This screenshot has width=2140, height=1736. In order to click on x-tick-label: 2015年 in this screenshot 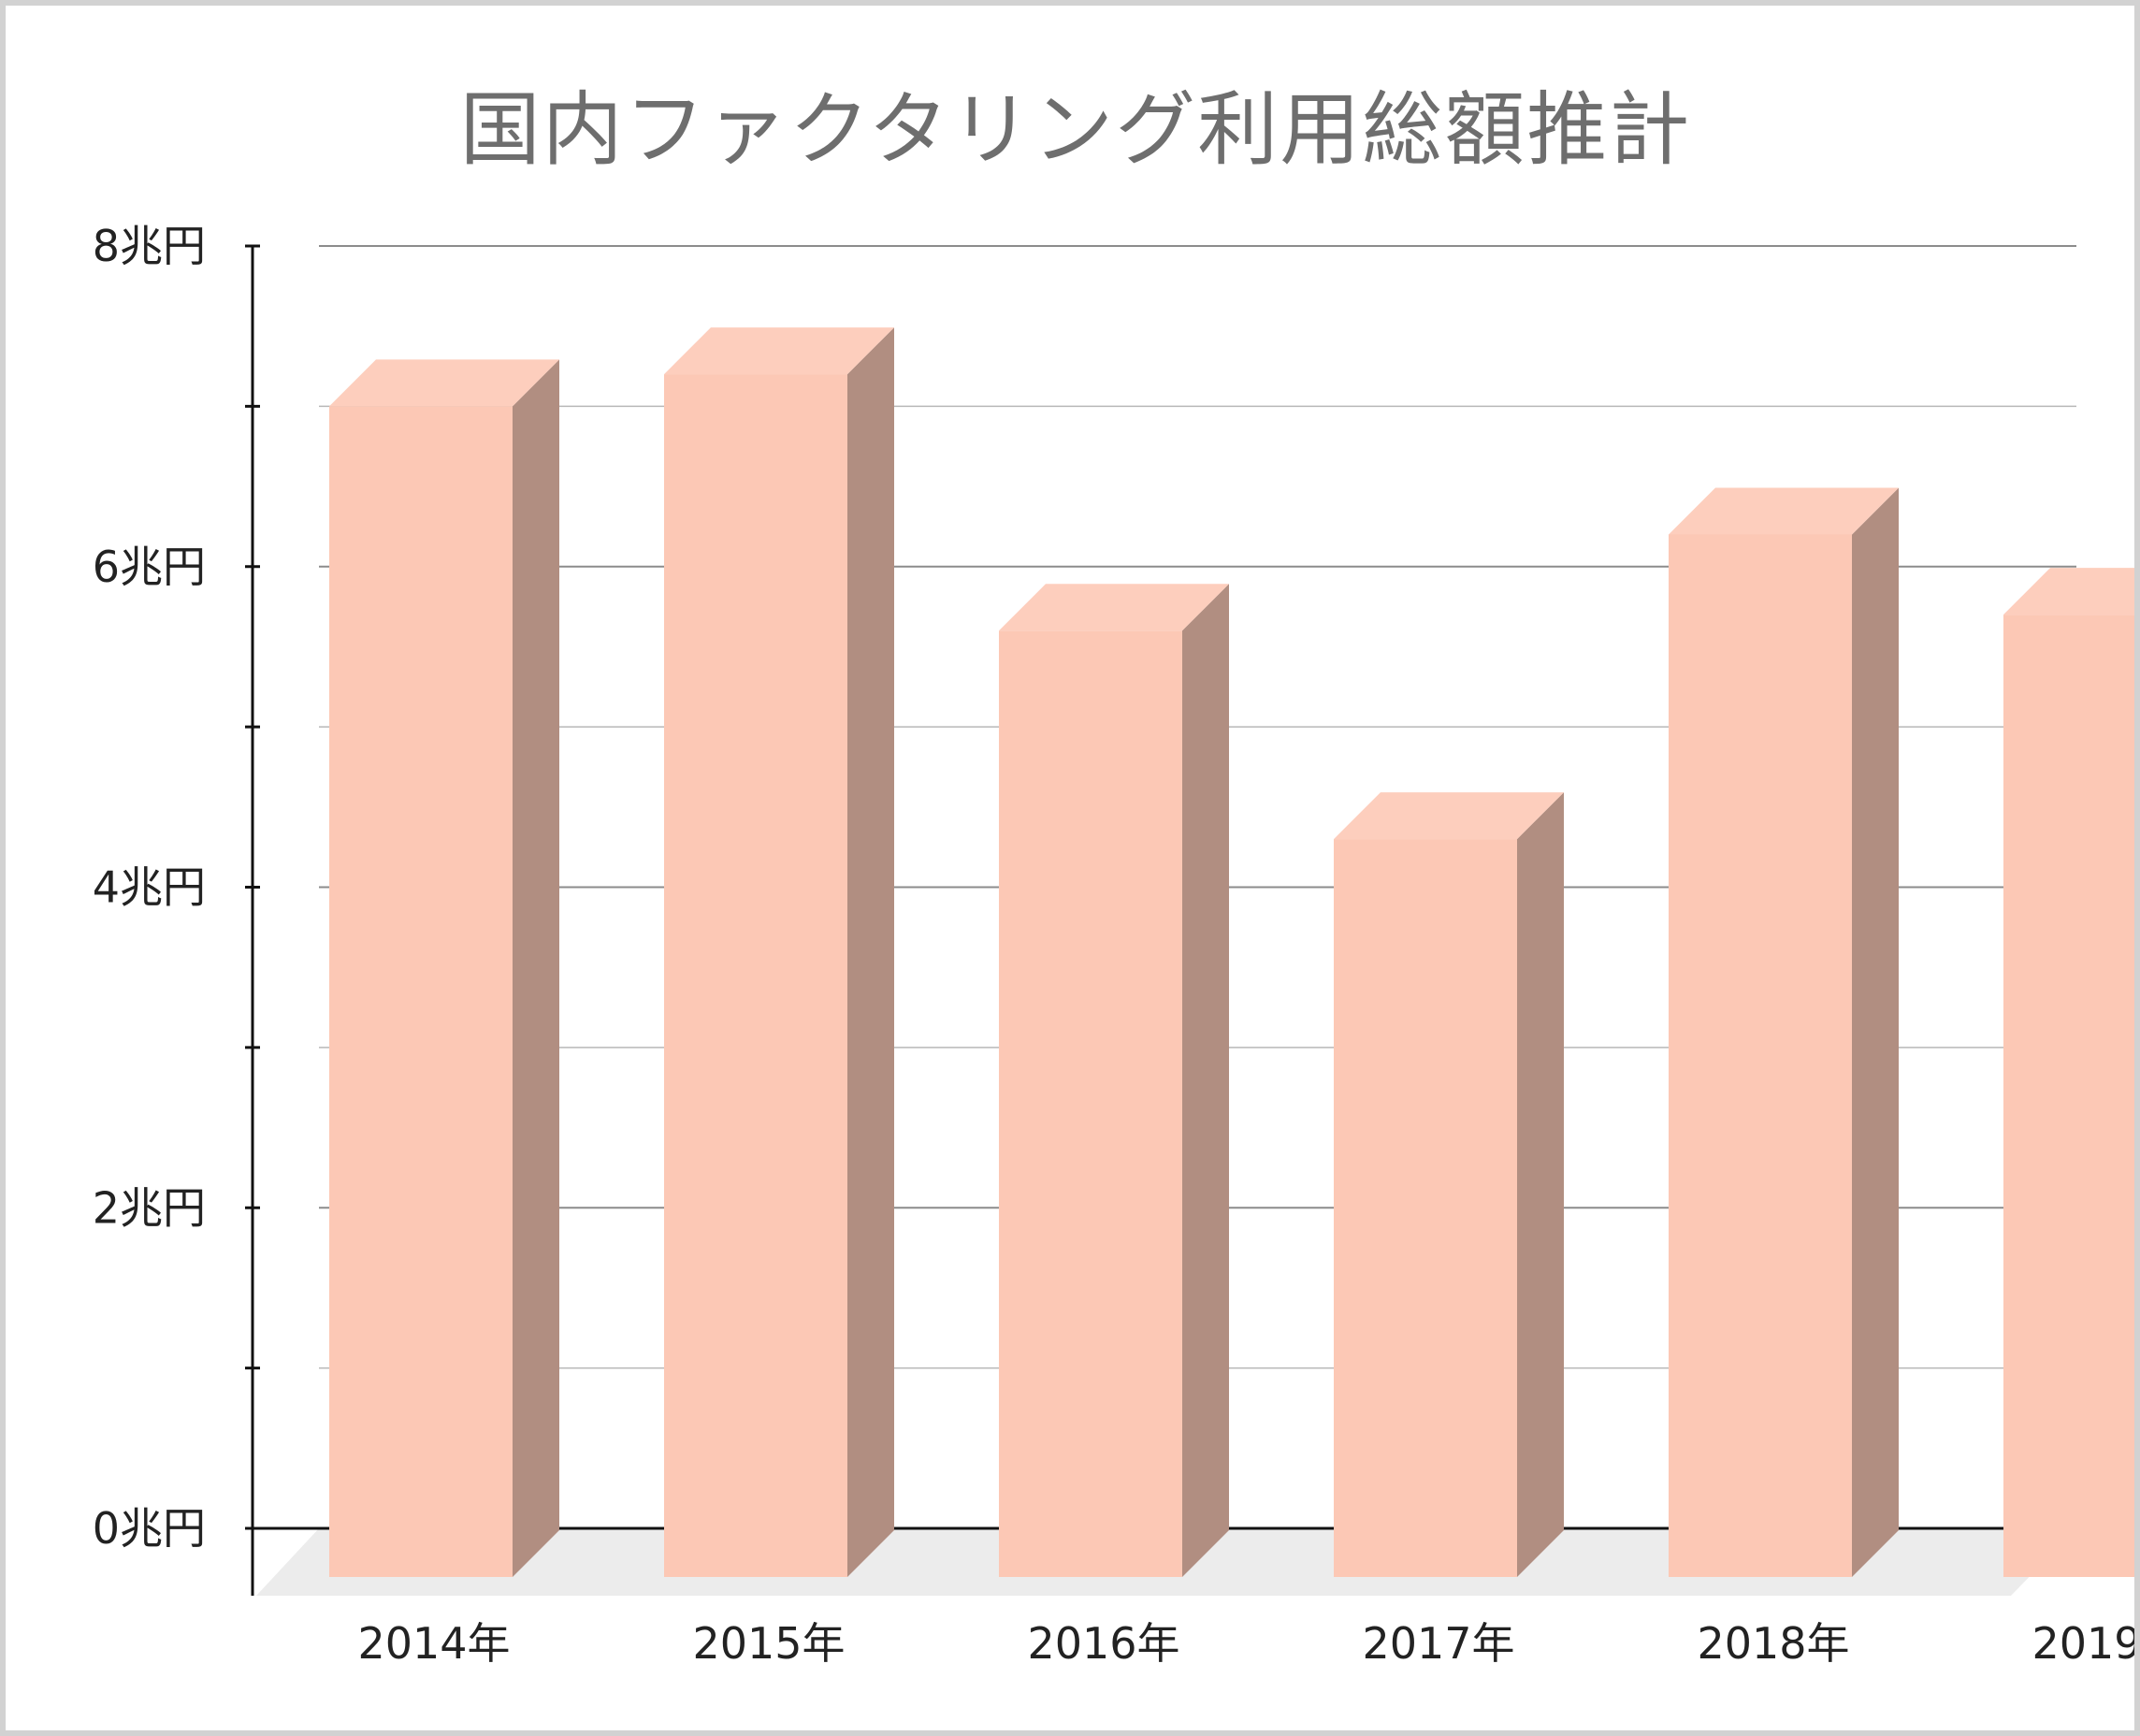, I will do `click(768, 1643)`.